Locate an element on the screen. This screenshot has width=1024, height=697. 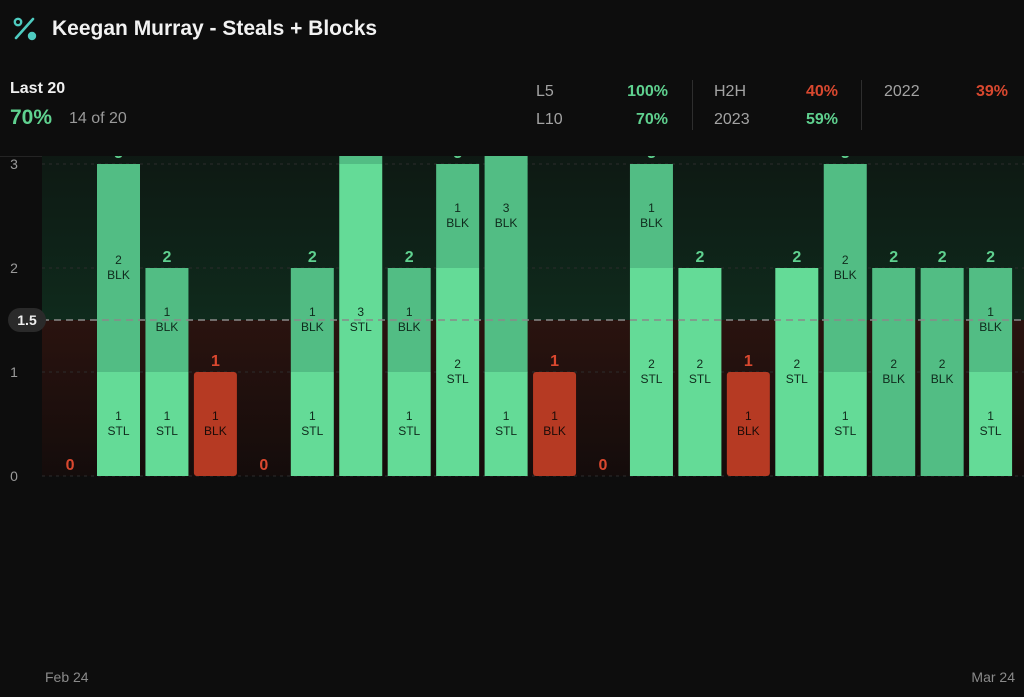
stat-value-l10: 70% is located at coordinates (651, 119).